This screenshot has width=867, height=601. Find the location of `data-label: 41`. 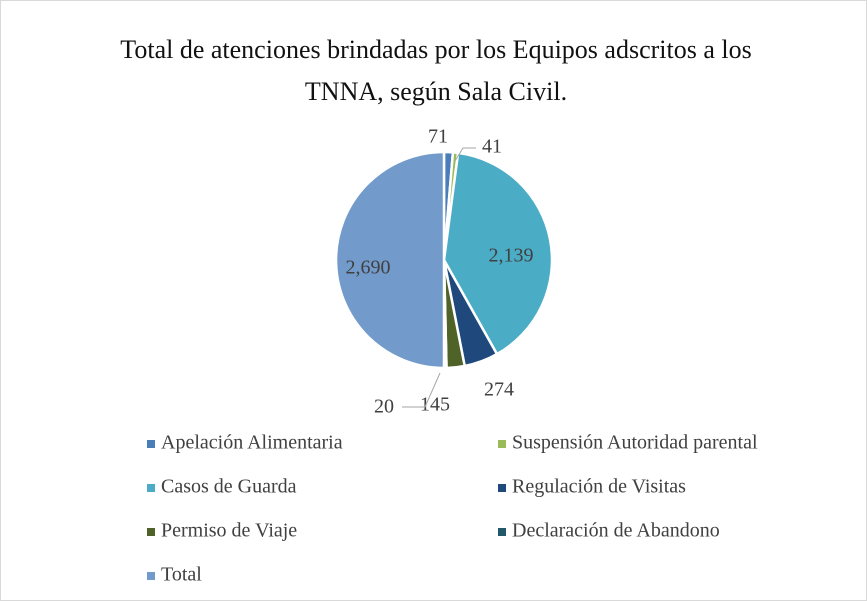

data-label: 41 is located at coordinates (492, 147).